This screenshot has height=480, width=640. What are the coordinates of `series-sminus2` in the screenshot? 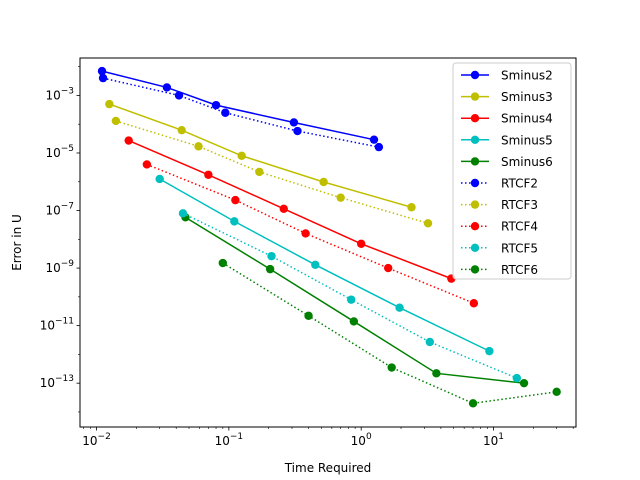 It's located at (238, 105).